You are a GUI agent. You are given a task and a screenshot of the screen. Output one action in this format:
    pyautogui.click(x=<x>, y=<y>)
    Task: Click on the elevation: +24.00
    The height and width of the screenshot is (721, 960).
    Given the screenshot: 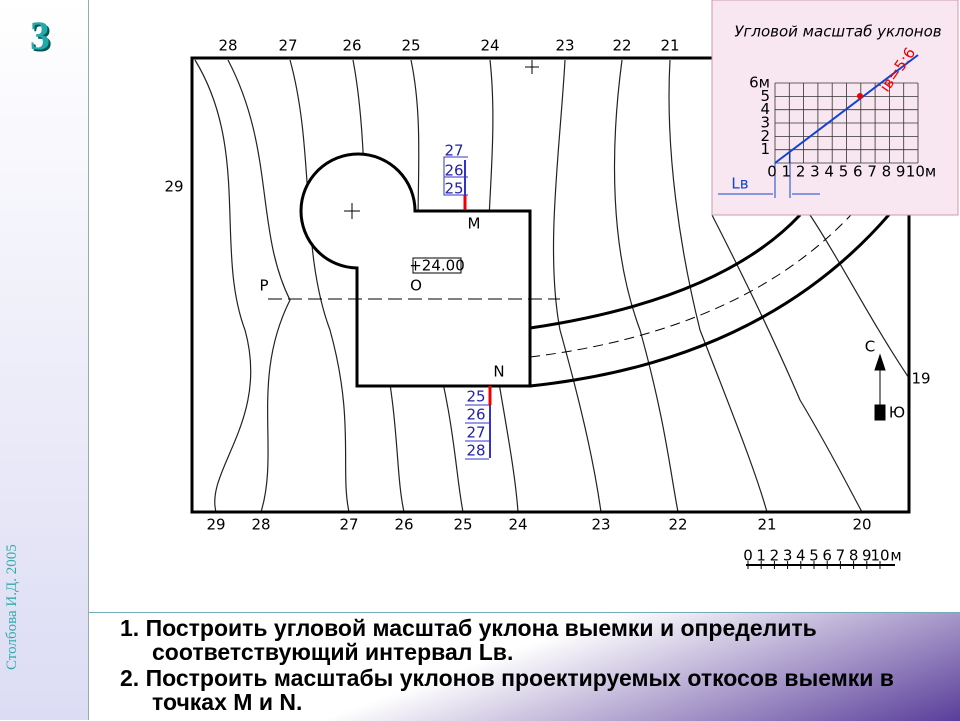 What is the action you would take?
    pyautogui.click(x=437, y=266)
    